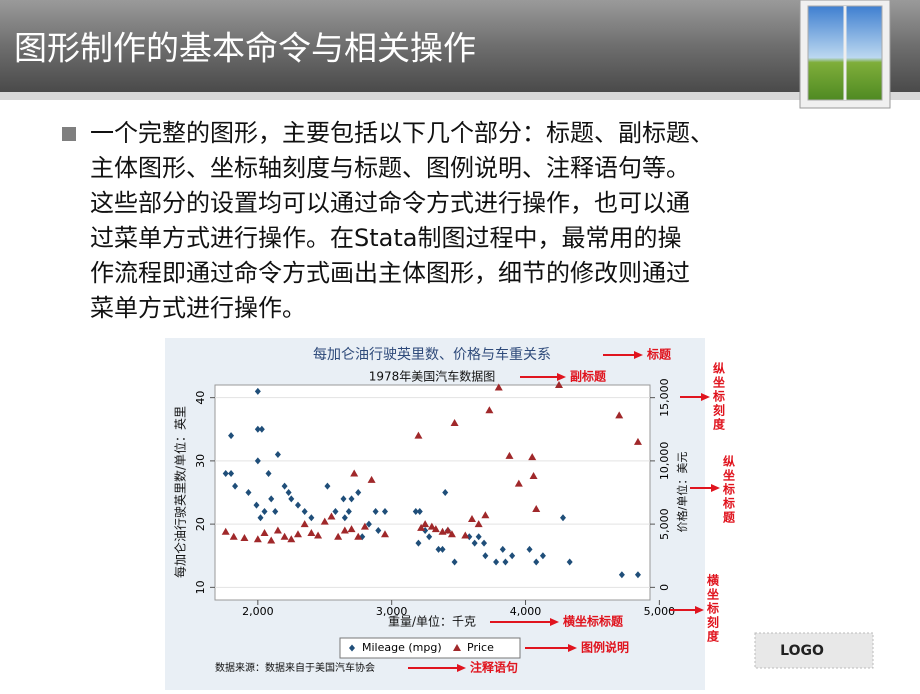 Image resolution: width=920 pixels, height=694 pixels. I want to click on x-tick-label: 5,000, so click(660, 611).